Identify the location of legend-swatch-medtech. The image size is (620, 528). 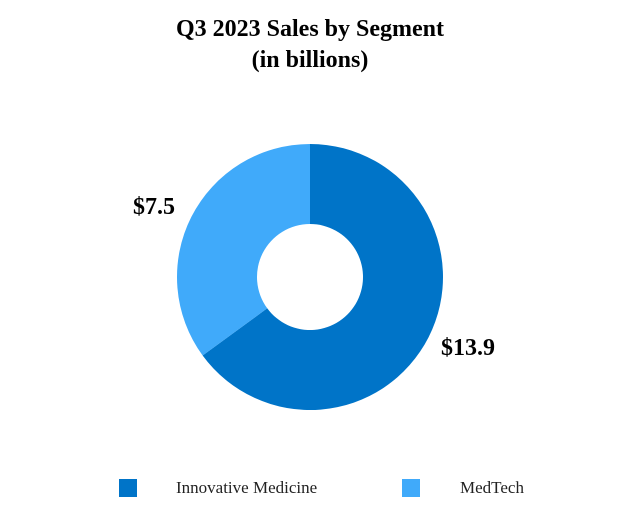
(411, 488).